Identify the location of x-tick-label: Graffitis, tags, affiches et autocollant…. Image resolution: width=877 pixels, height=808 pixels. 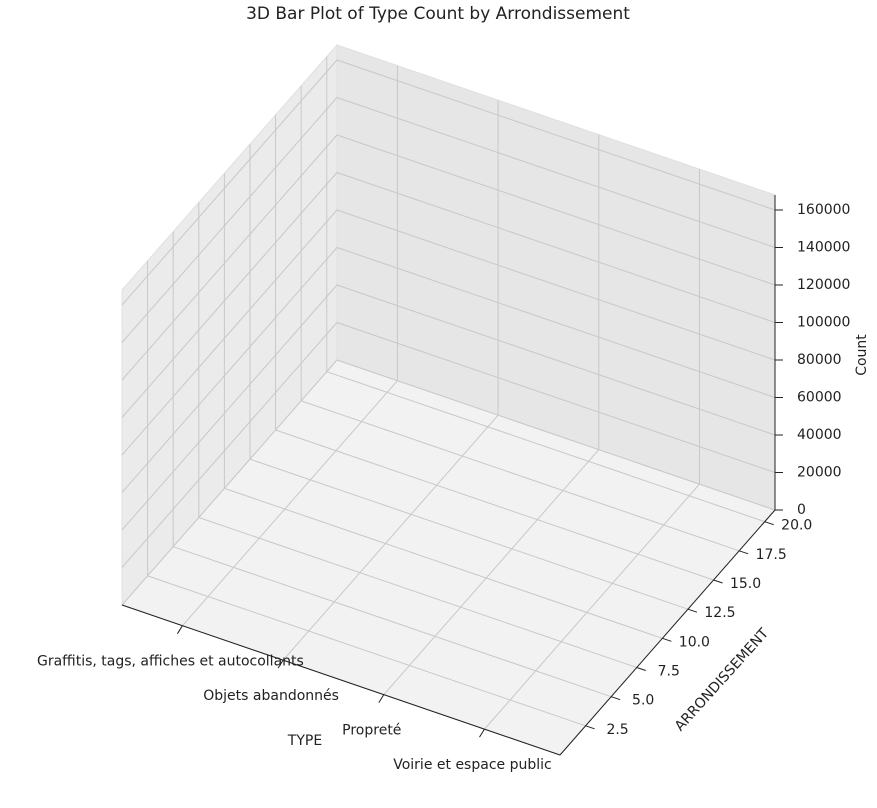
(170, 662).